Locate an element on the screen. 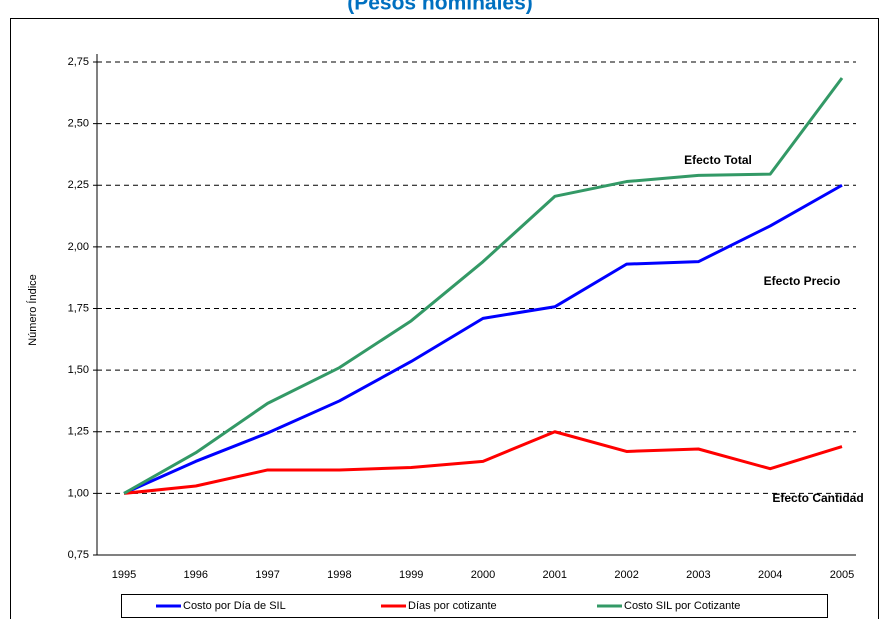 This screenshot has height=619, width=880. x-tick-label: 1996 is located at coordinates (196, 575).